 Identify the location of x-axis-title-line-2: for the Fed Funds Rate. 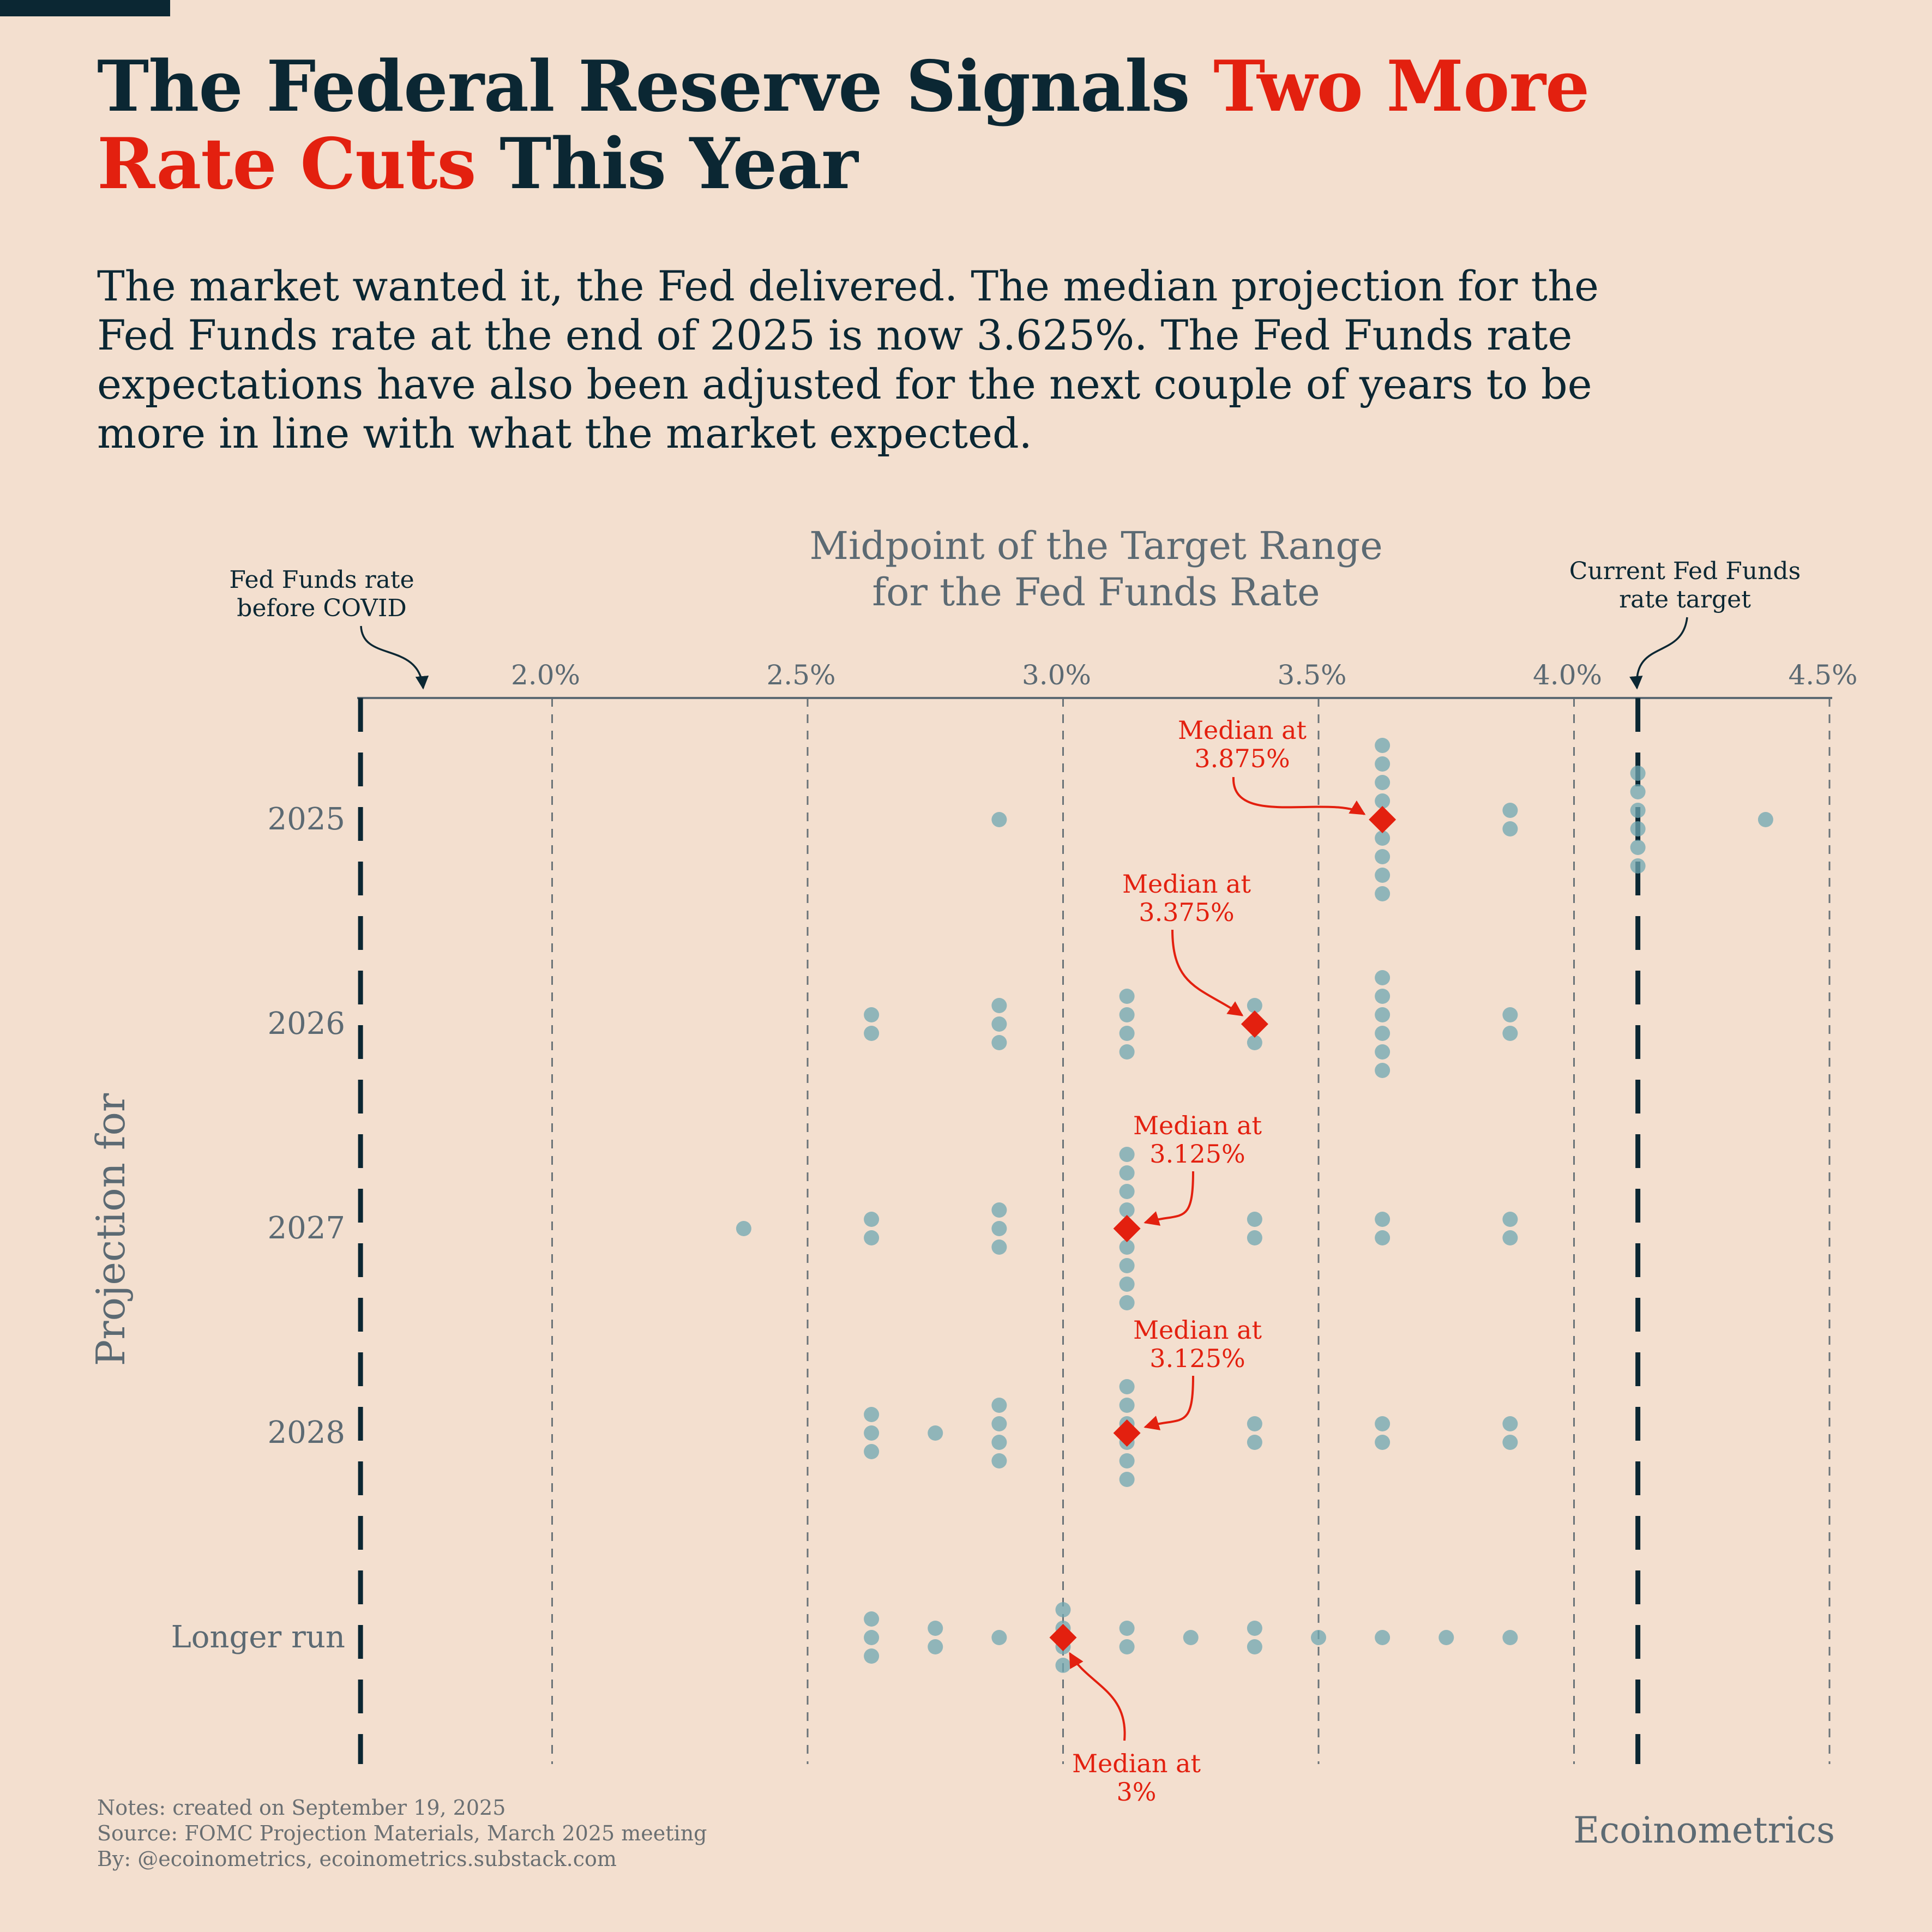
(1096, 592).